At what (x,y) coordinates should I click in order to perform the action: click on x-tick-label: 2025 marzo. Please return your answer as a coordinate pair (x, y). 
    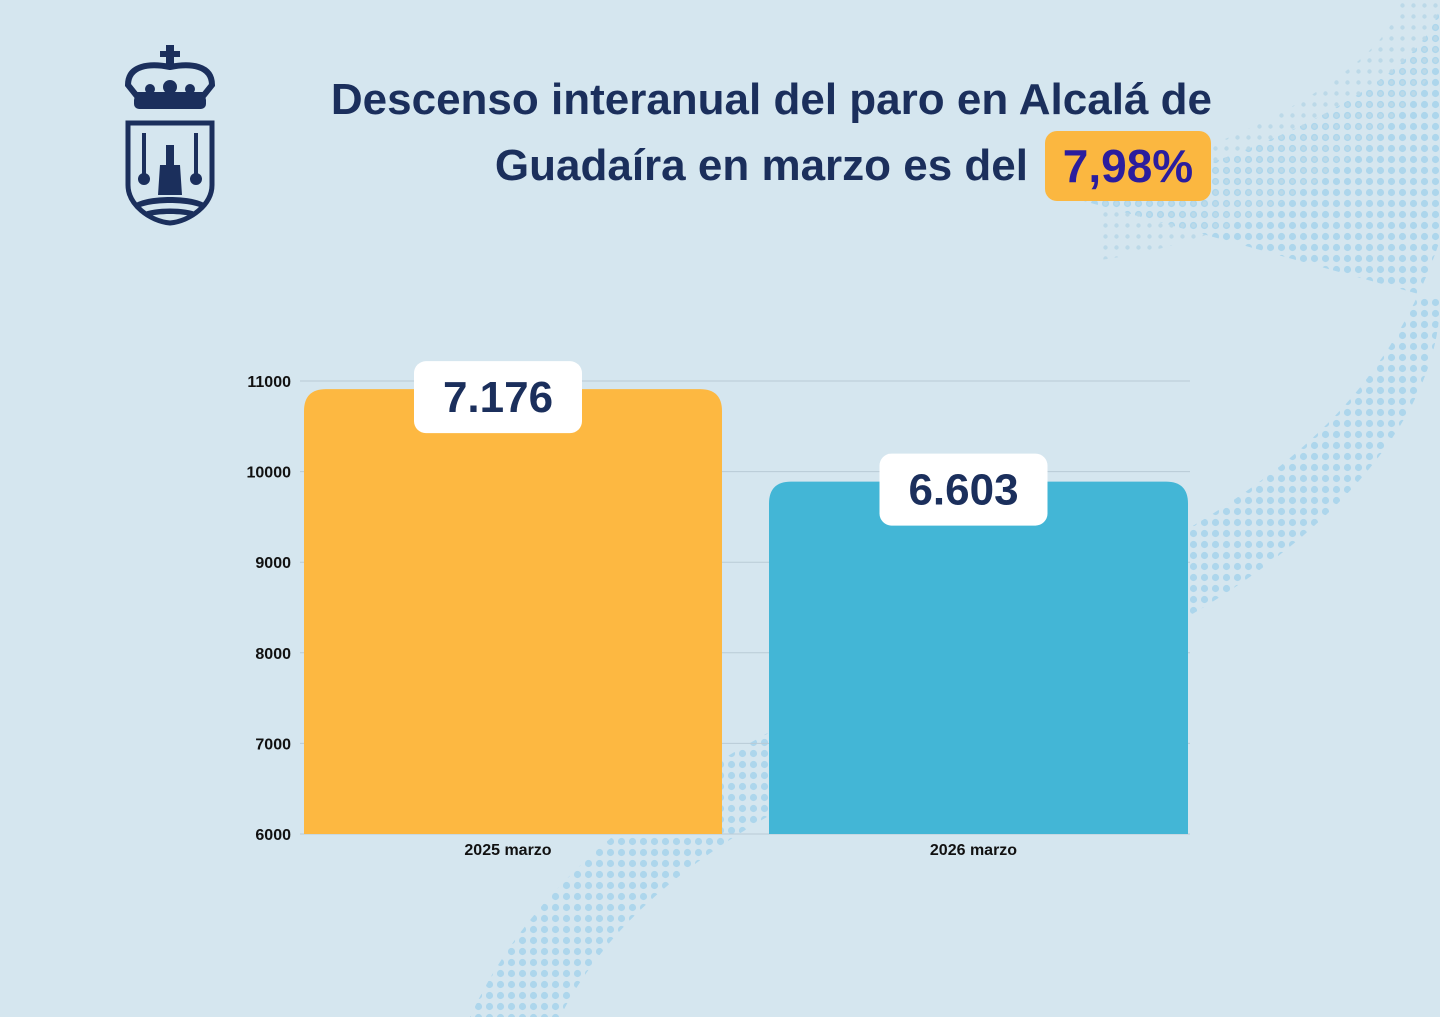
    Looking at the image, I should click on (507, 850).